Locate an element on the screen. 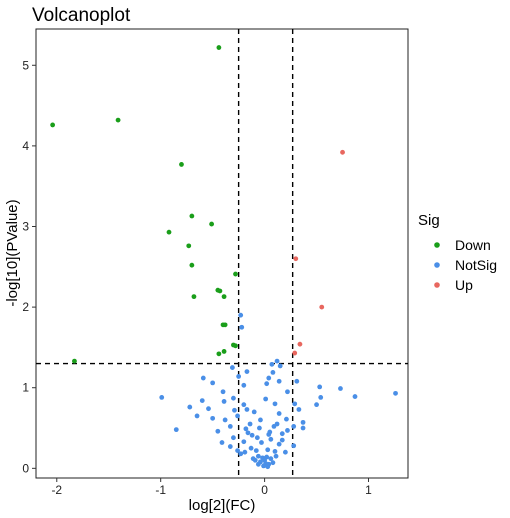 This screenshot has width=510, height=518. chart-title: Volcanoplot is located at coordinates (81, 15).